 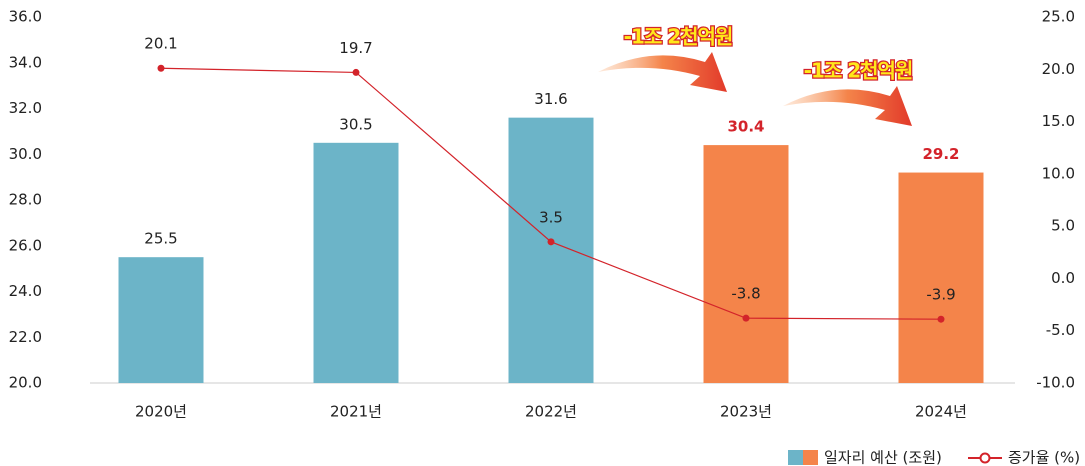 I want to click on y-tick-label: 32.0, so click(x=25, y=108).